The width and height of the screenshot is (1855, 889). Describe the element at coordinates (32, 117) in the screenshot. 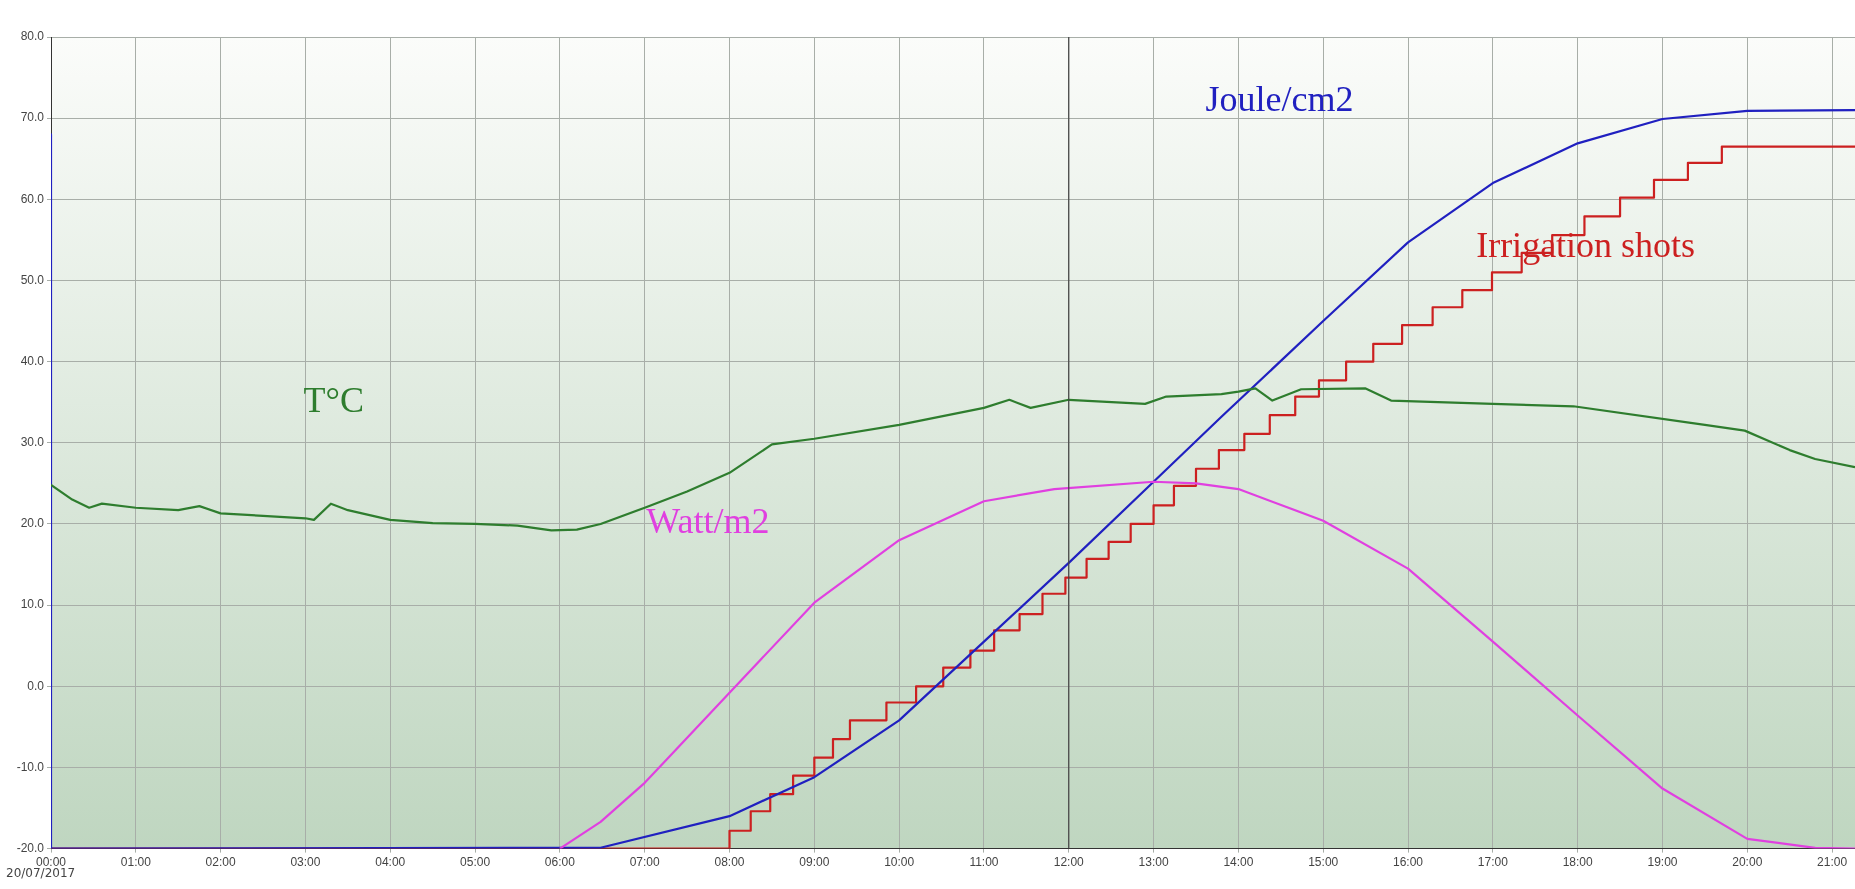

I see `y-tick-label: 70.0` at that location.